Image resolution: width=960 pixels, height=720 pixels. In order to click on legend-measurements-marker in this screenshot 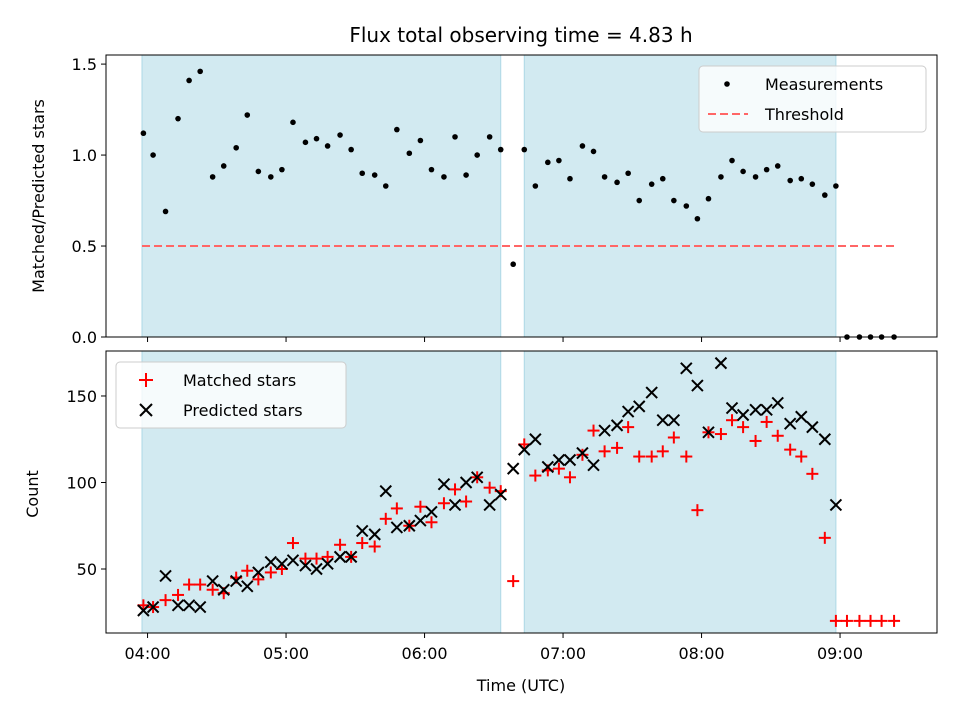, I will do `click(727, 84)`.